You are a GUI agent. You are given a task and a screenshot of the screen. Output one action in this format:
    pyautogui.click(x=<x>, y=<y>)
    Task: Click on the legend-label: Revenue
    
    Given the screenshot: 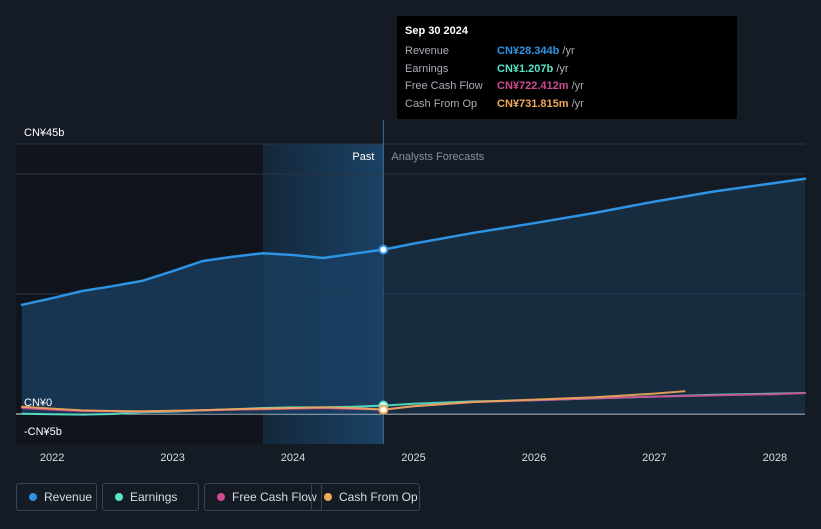 What is the action you would take?
    pyautogui.click(x=68, y=497)
    